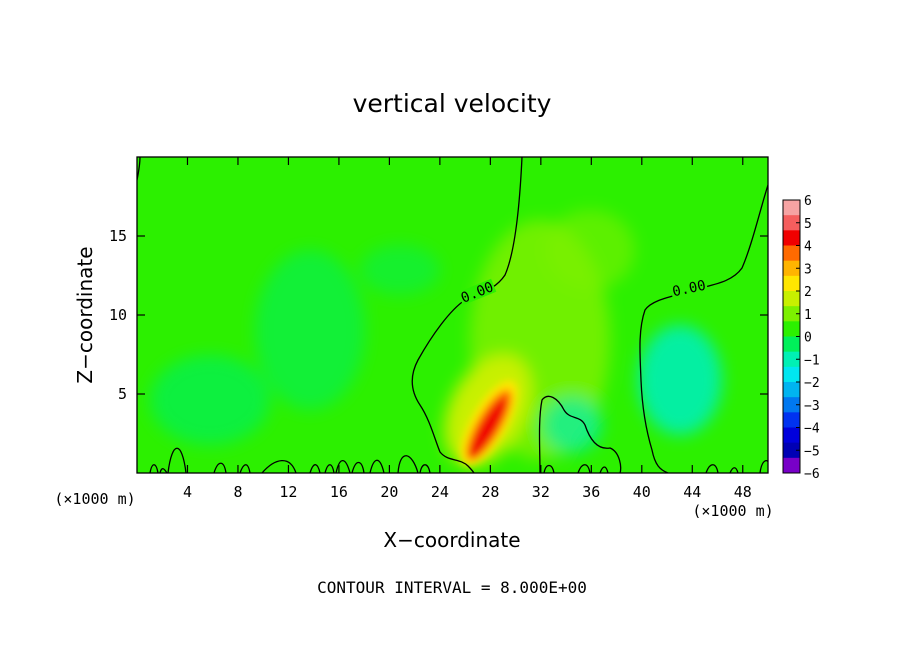 This screenshot has height=654, width=904. What do you see at coordinates (94, 499) in the screenshot?
I see `x-unit-left: (×1000 m)` at bounding box center [94, 499].